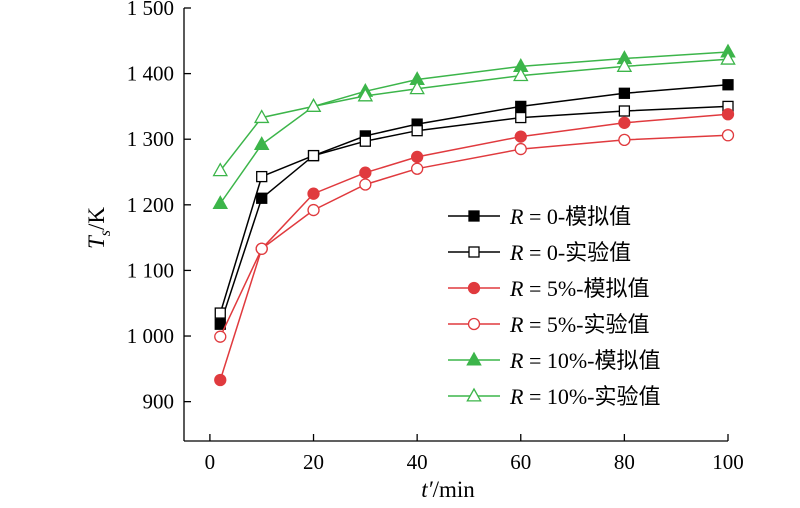 The image size is (800, 508). I want to click on y-tick-label: 1 500, so click(150, 10).